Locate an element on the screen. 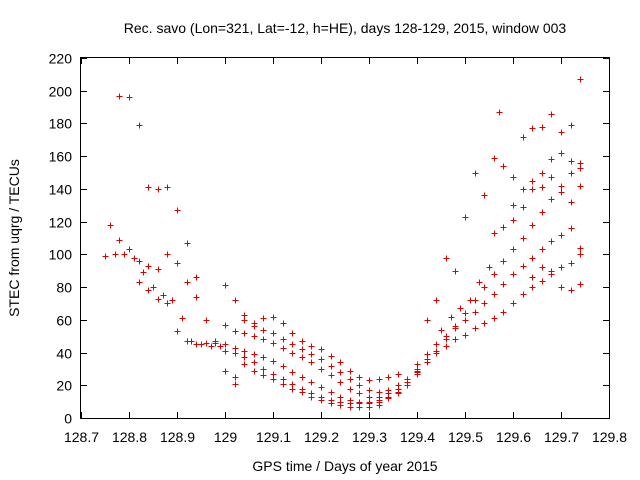 This screenshot has width=640, height=480. y-tick-label: 0 is located at coordinates (68, 419).